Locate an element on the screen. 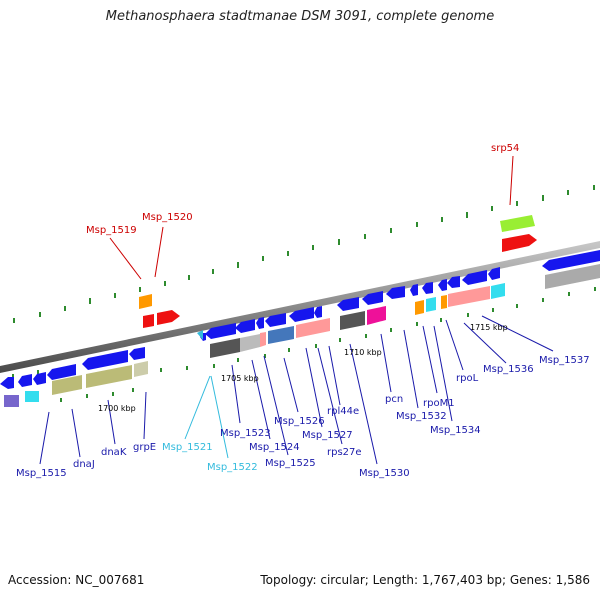 The image size is (600, 600). gene-srp54 is located at coordinates (519, 243).